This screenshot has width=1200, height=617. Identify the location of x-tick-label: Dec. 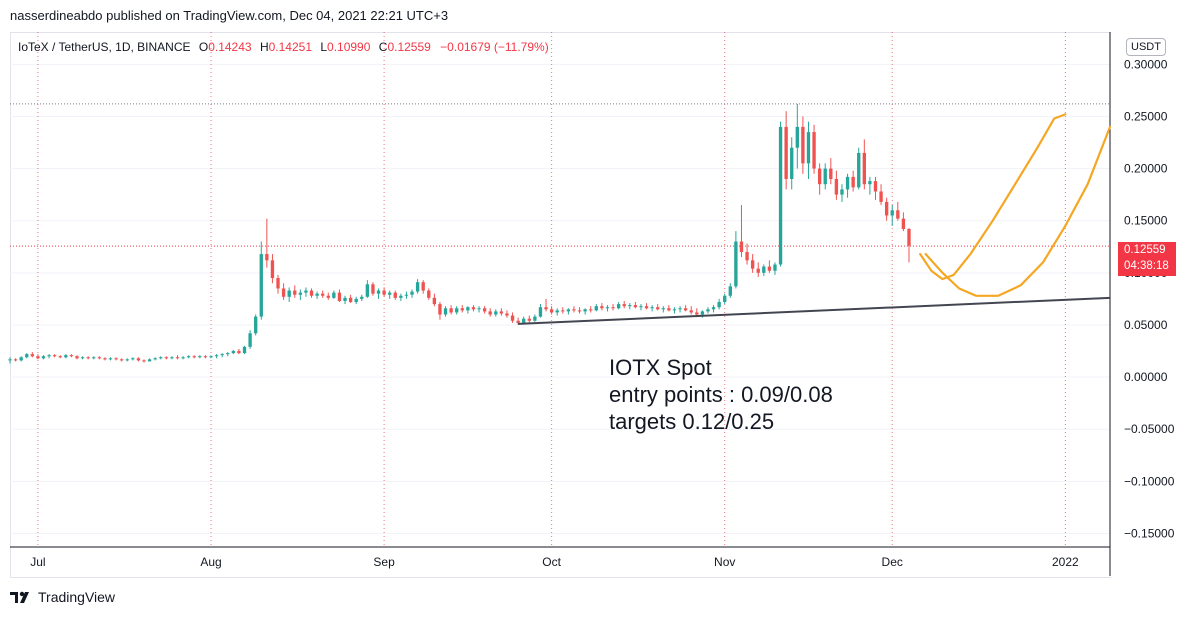
(892, 562).